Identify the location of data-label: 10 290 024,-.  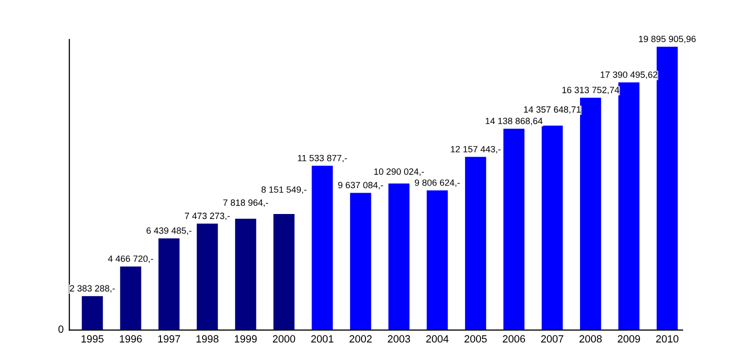
(399, 172).